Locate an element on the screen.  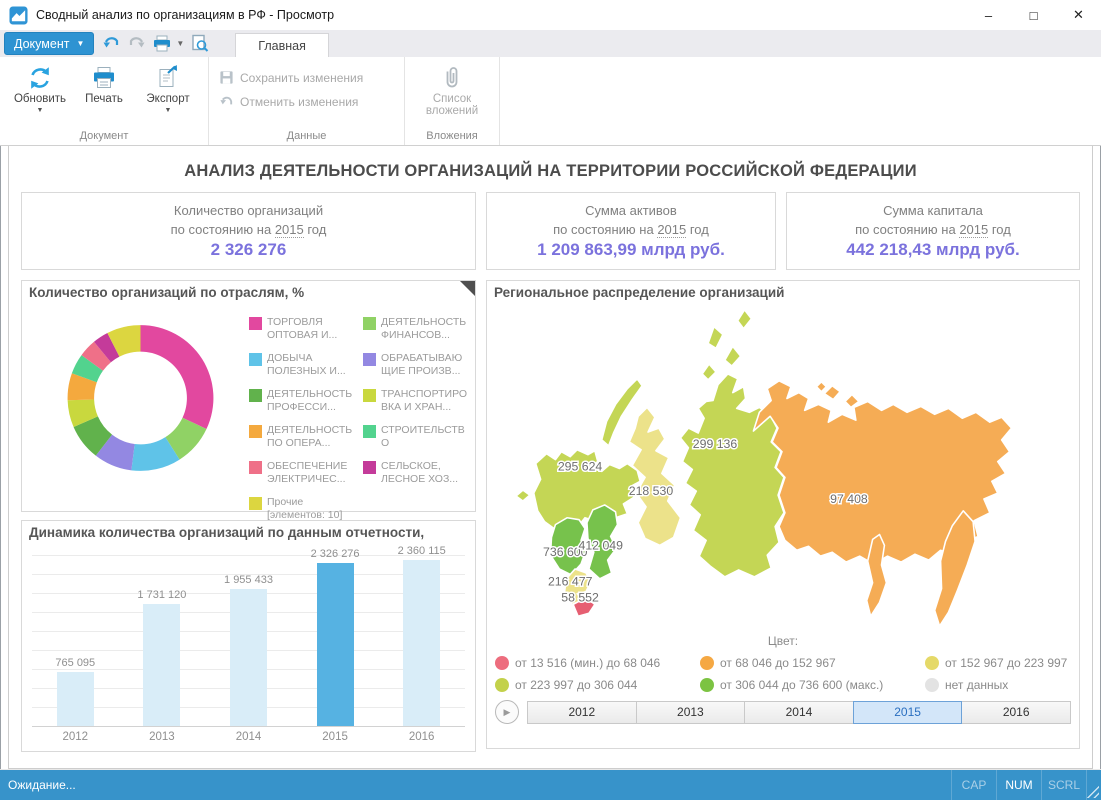
map-region-caucasus is located at coordinates (584, 607).